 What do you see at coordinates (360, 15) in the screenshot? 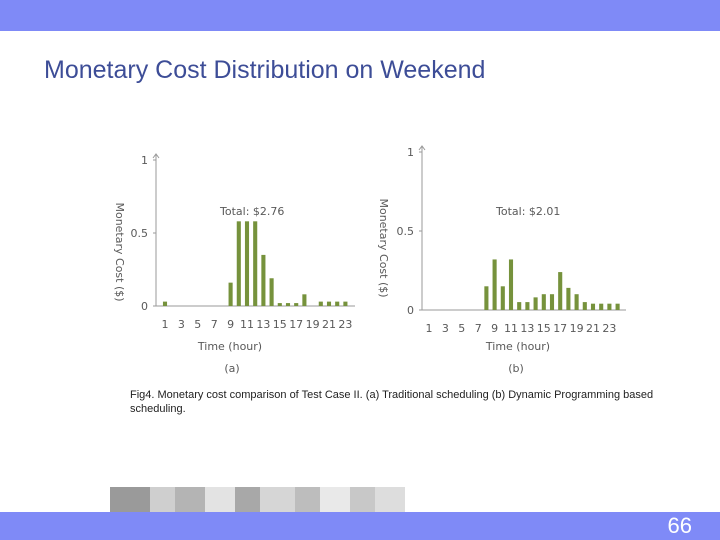
I see `top-band` at bounding box center [360, 15].